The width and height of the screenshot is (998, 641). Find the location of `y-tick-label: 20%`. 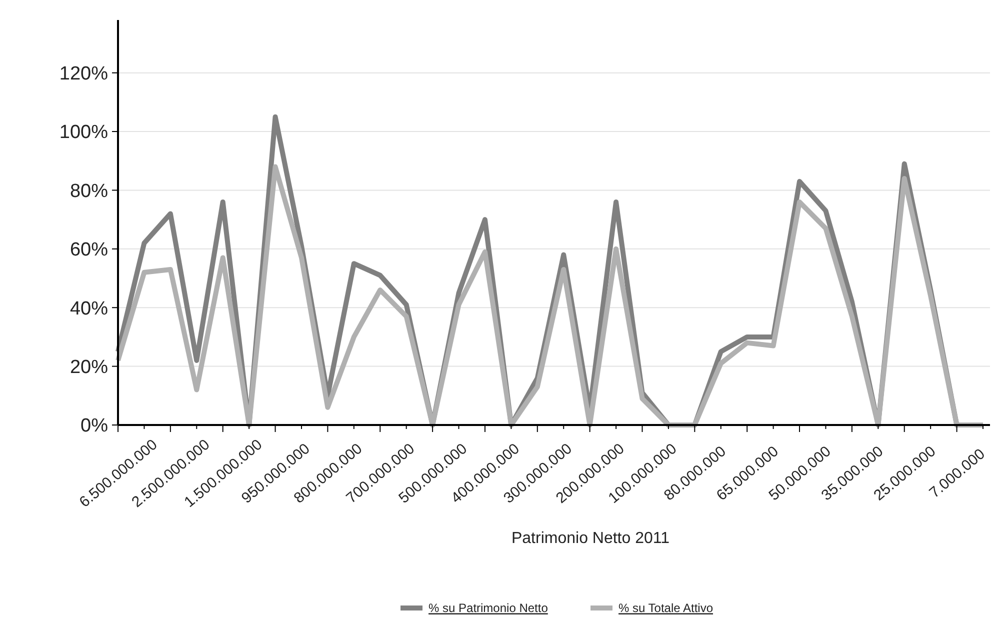

y-tick-label: 20% is located at coordinates (89, 367).